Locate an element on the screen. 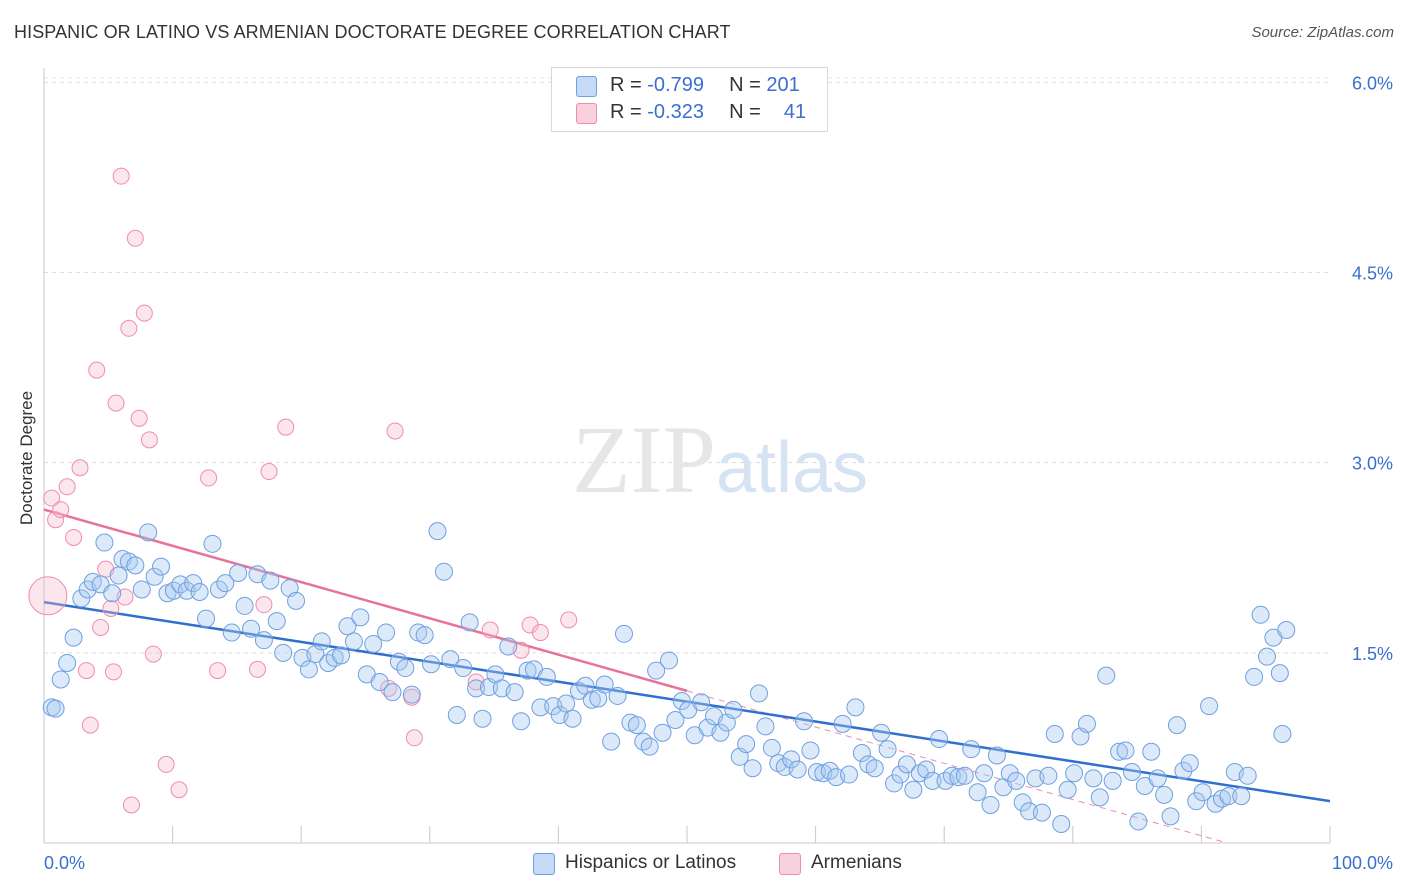  armenian-trend-line is located at coordinates (365, 600).